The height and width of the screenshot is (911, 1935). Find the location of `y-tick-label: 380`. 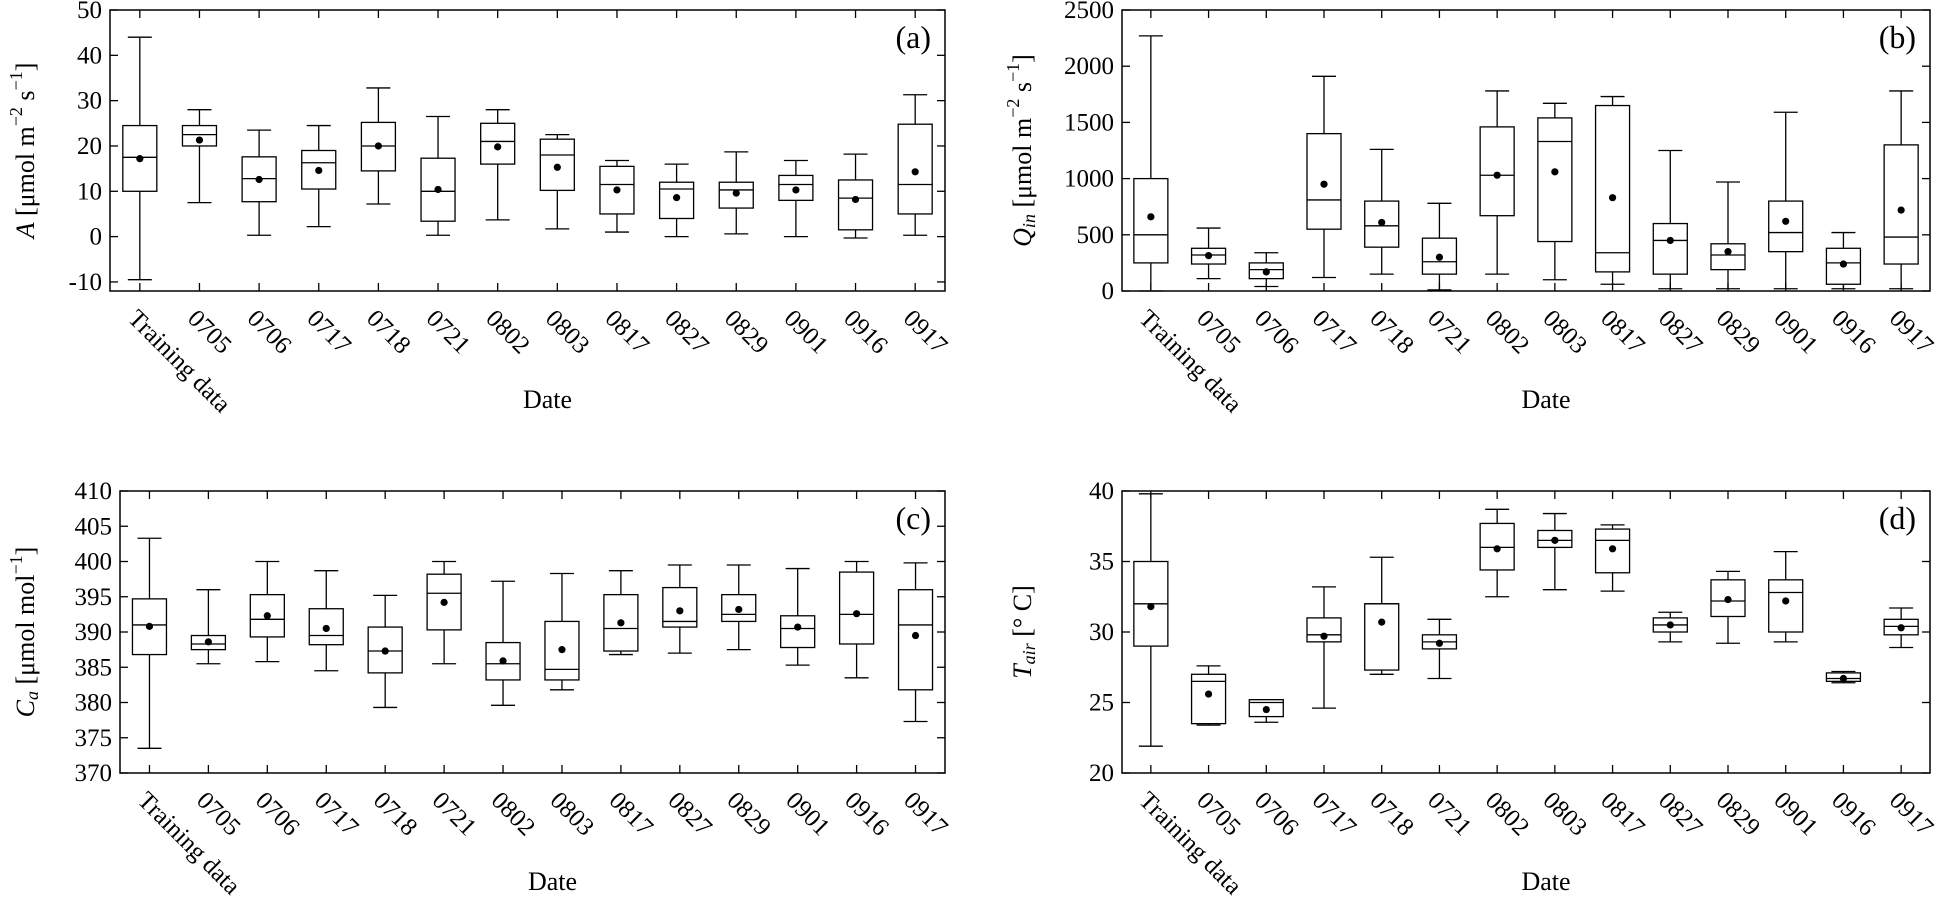

y-tick-label: 380 is located at coordinates (94, 703).